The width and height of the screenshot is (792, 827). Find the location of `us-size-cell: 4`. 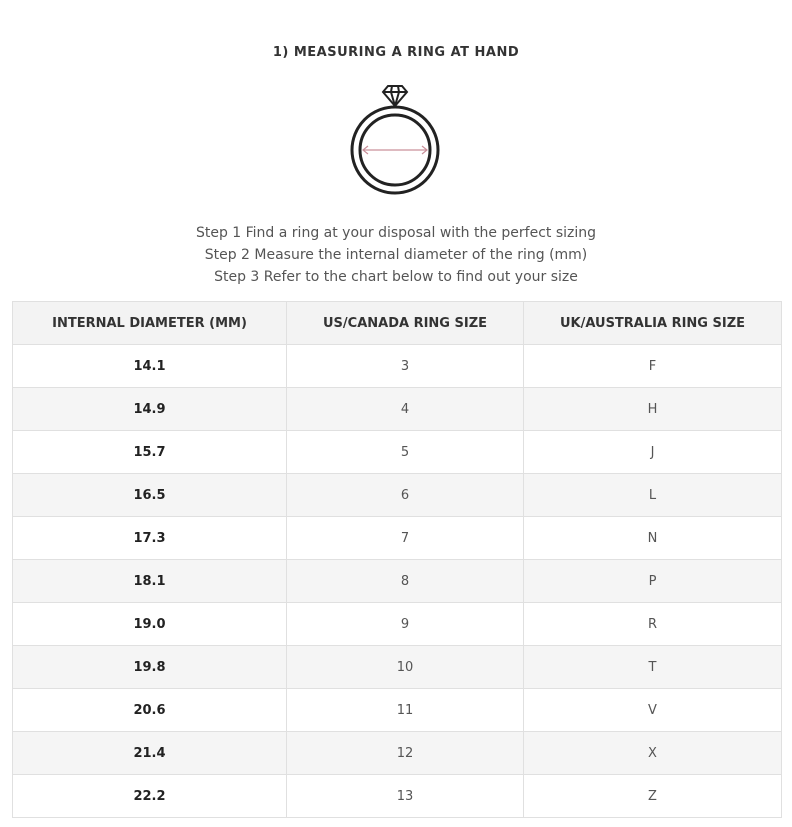

us-size-cell: 4 is located at coordinates (405, 409).